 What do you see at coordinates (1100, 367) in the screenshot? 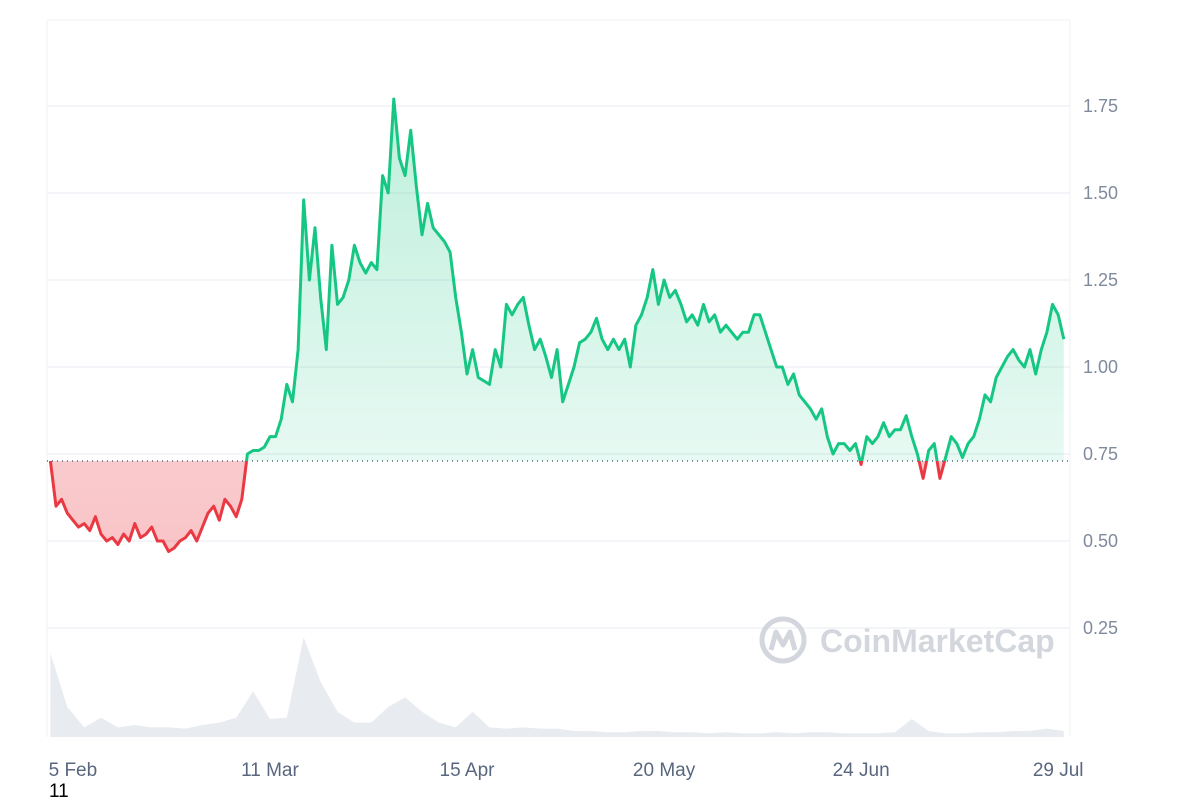
I see `y-tick-label: 1.00` at bounding box center [1100, 367].